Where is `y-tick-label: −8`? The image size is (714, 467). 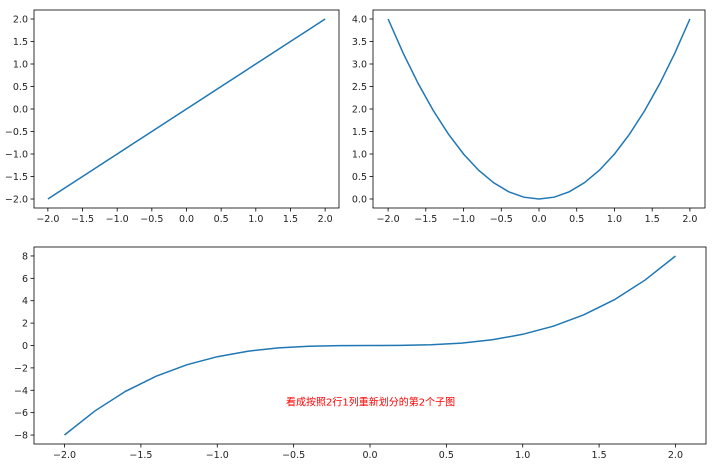 y-tick-label: −8 is located at coordinates (21, 436).